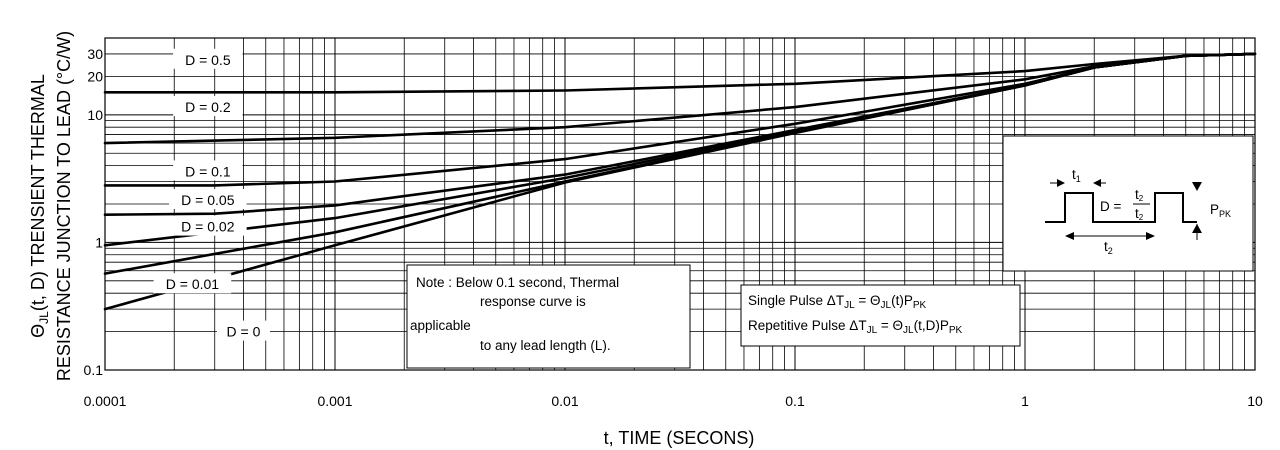  I want to click on series-label: D = 0.2, so click(208, 107).